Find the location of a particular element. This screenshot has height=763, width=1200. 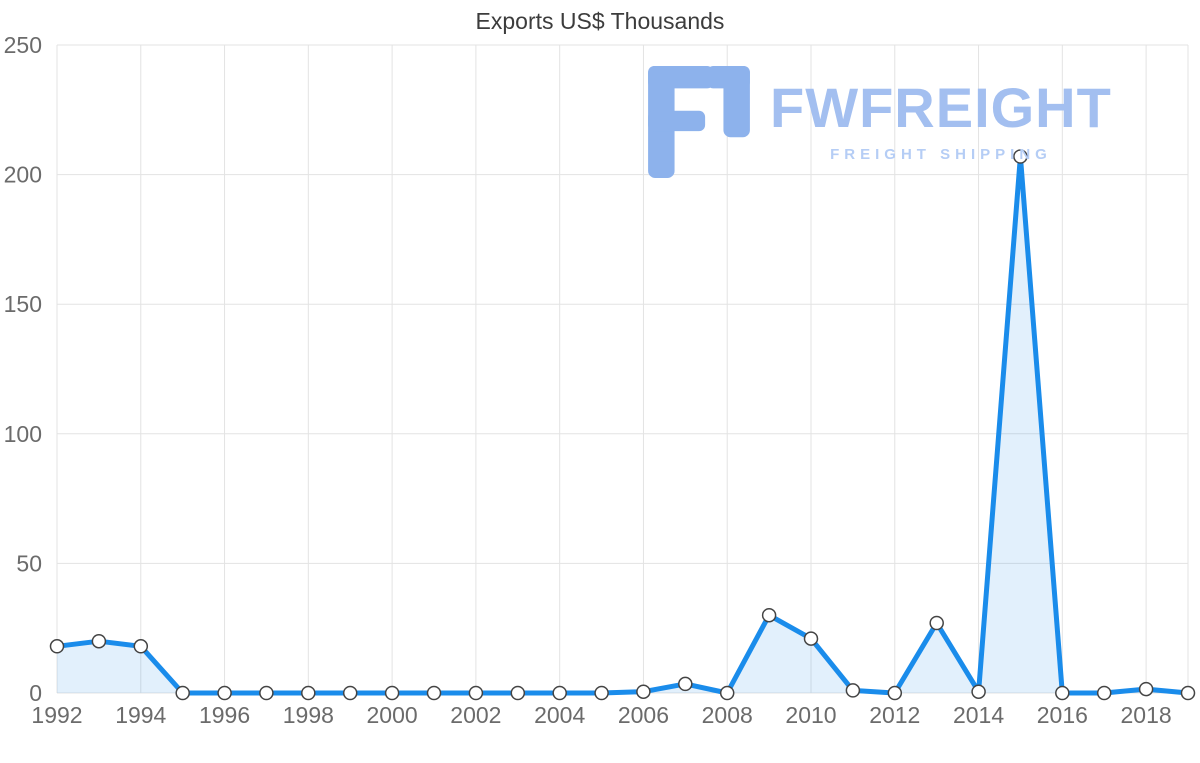

x-tick-label: 2014 is located at coordinates (978, 715).